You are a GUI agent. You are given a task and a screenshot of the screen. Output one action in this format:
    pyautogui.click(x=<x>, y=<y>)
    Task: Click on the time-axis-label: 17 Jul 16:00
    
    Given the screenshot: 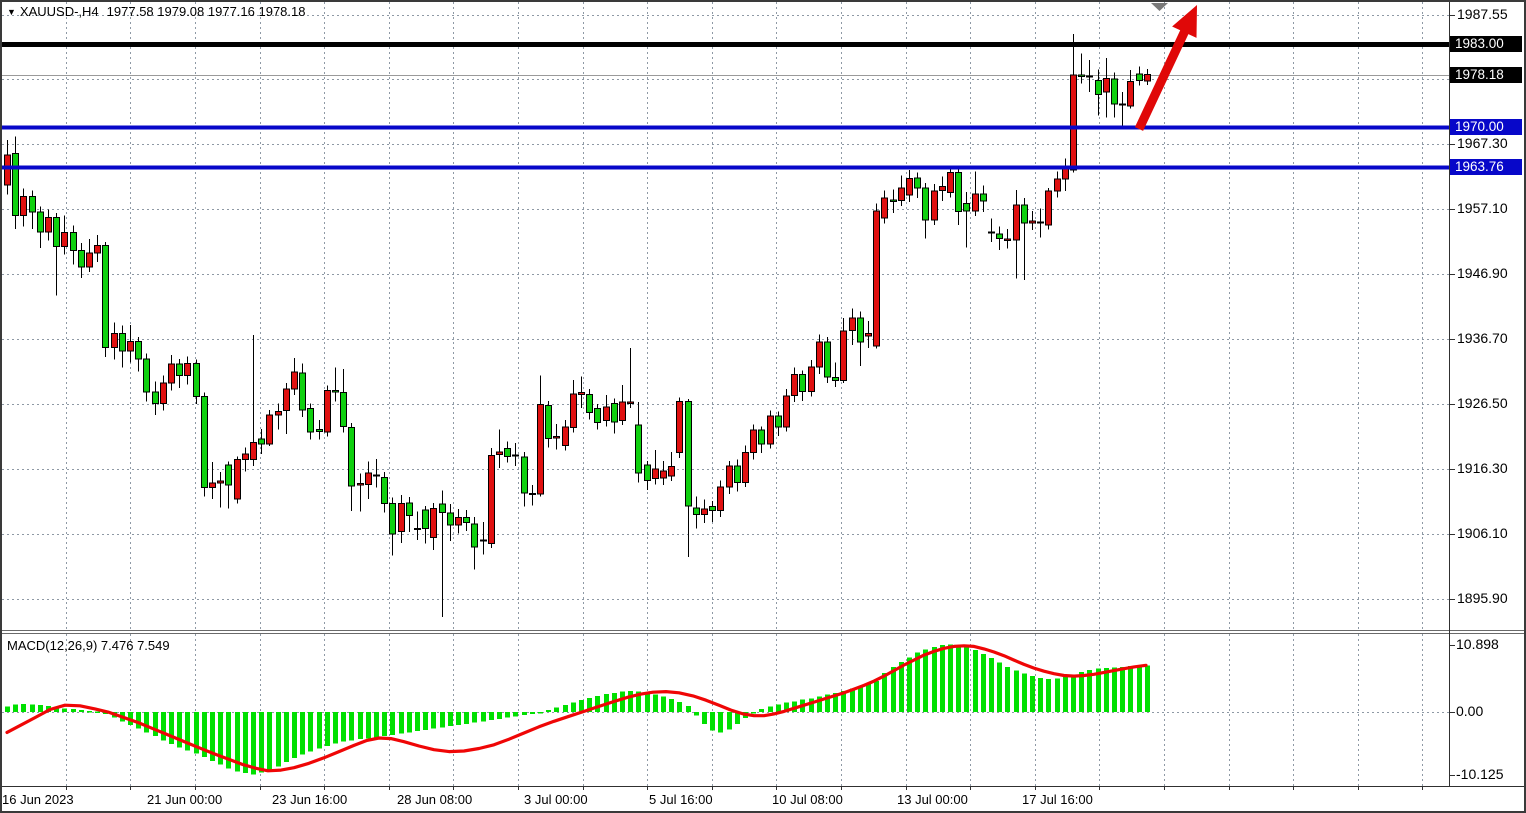 What is the action you would take?
    pyautogui.click(x=1057, y=799)
    